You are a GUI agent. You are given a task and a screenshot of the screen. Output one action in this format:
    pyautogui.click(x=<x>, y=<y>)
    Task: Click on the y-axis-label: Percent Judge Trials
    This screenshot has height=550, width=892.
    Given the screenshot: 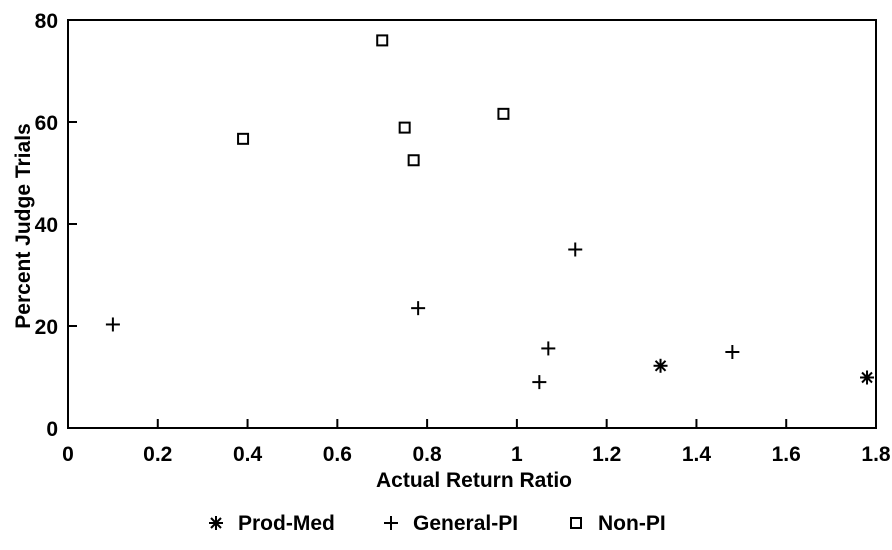 What is the action you would take?
    pyautogui.click(x=23, y=225)
    